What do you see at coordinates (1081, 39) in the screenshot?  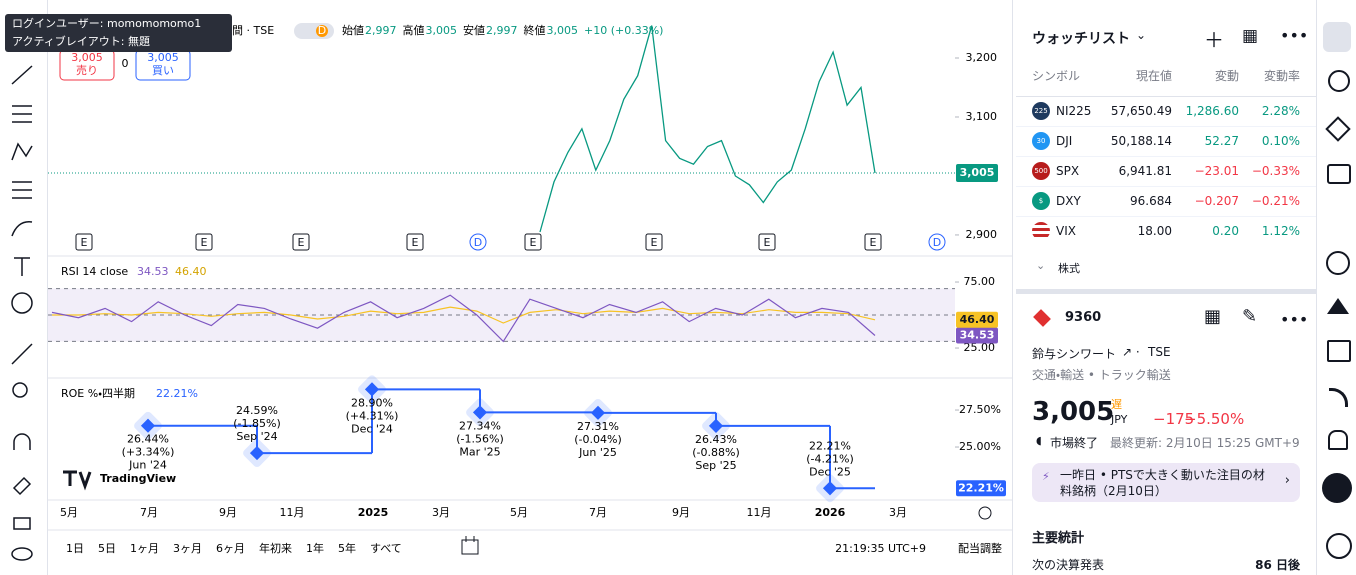 I see `watchlist-title: ウォッチリスト` at bounding box center [1081, 39].